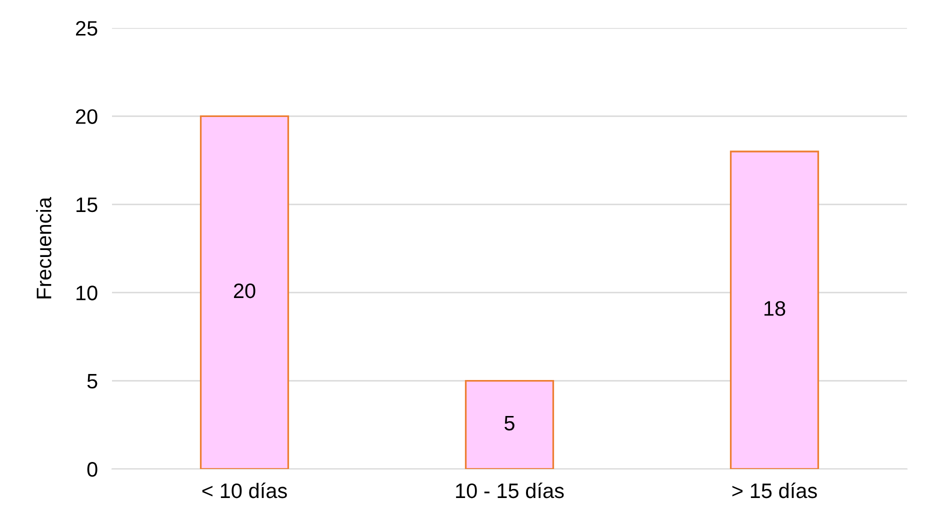  What do you see at coordinates (87, 28) in the screenshot?
I see `y-tick-label: 25` at bounding box center [87, 28].